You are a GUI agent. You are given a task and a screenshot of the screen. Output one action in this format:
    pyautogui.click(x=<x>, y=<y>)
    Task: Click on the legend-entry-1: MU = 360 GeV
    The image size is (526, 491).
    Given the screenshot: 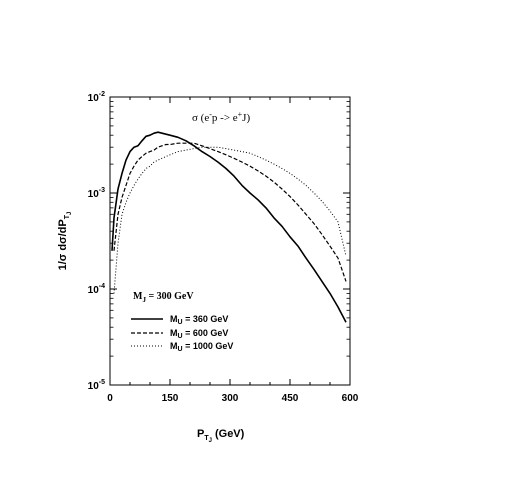 What is the action you would take?
    pyautogui.click(x=199, y=320)
    